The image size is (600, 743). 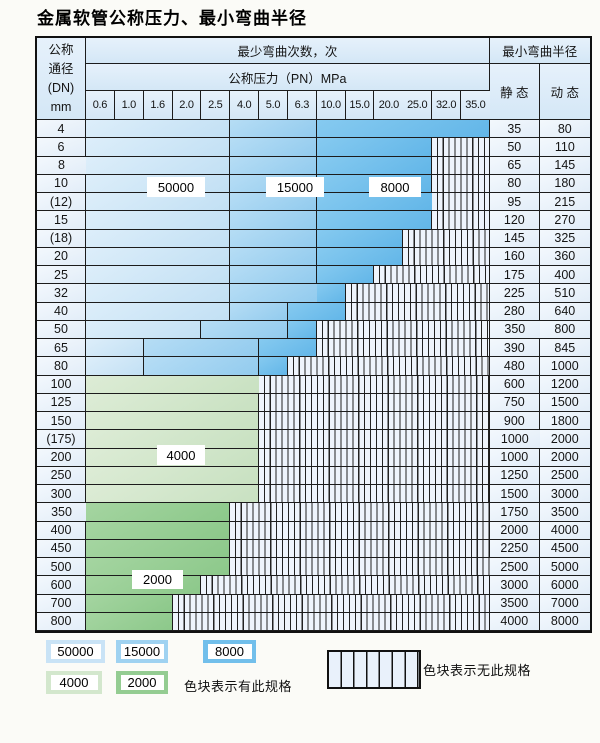 I want to click on dynamic-radius-cell: 145, so click(x=564, y=165).